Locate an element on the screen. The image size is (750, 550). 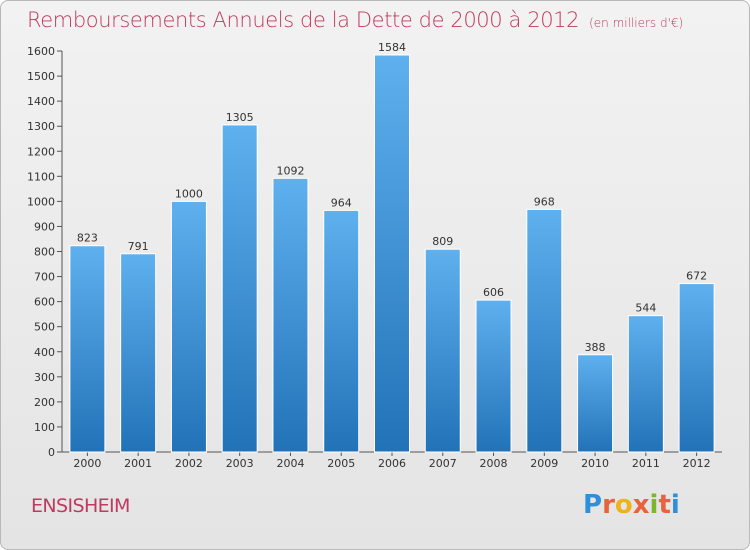
logo-letter: P is located at coordinates (593, 505).